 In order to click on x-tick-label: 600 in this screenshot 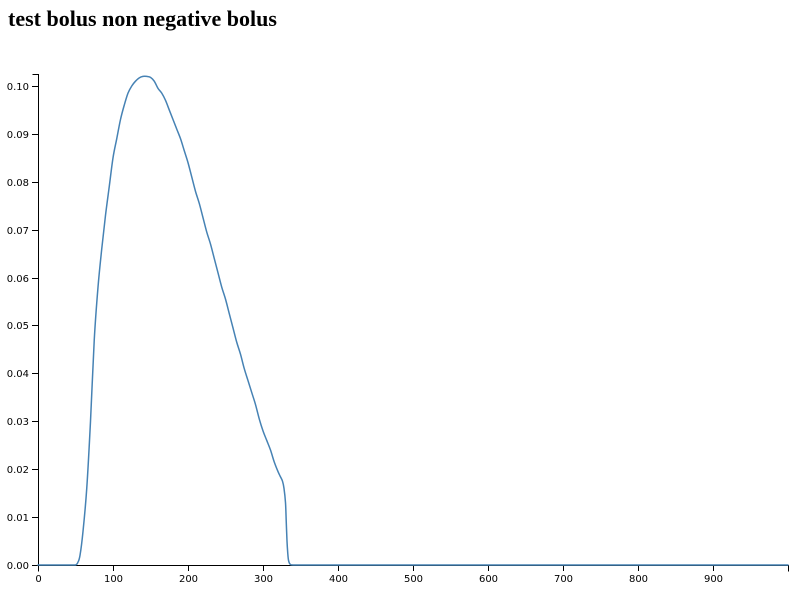, I will do `click(488, 579)`.